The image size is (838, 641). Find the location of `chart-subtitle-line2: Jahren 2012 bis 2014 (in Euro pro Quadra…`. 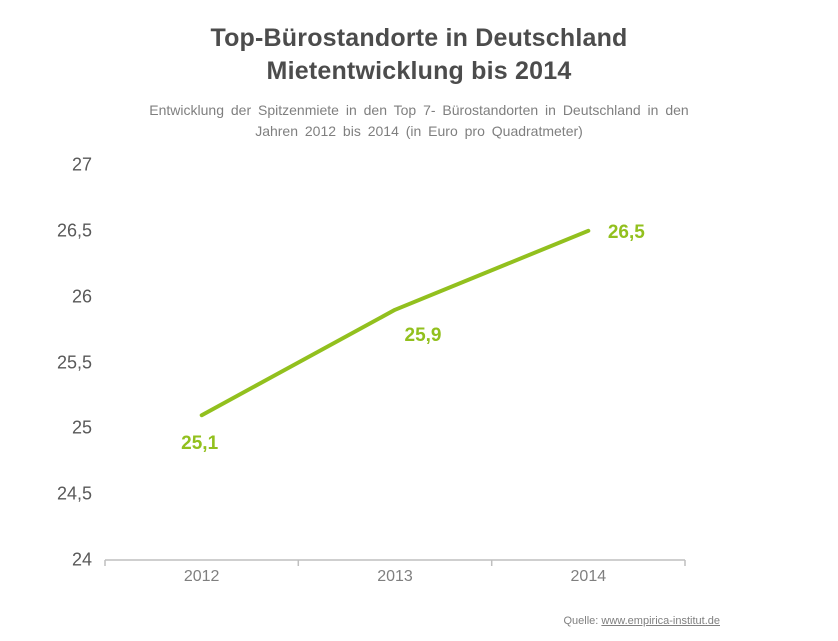

chart-subtitle-line2: Jahren 2012 bis 2014 (in Euro pro Quadra… is located at coordinates (419, 131).